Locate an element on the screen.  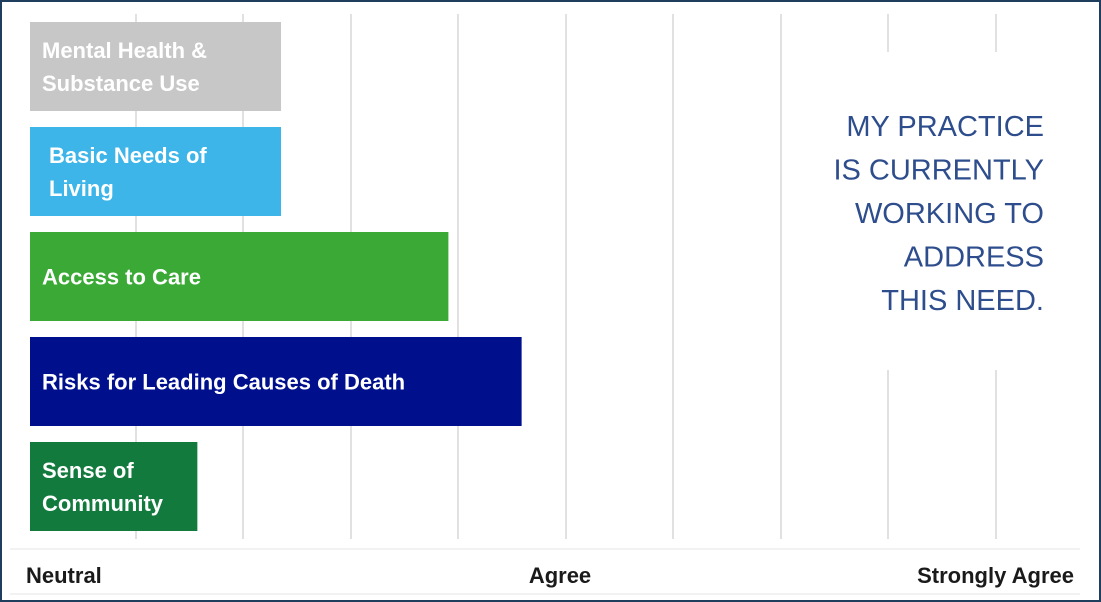
callout-line-3: WORKING TO is located at coordinates (949, 214).